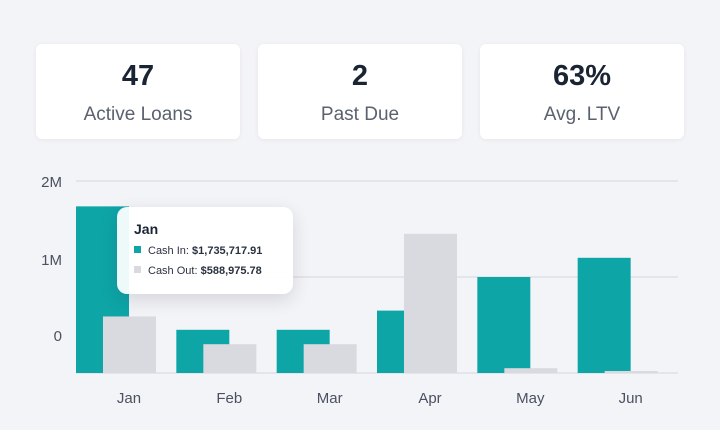 The height and width of the screenshot is (430, 720). What do you see at coordinates (51, 260) in the screenshot?
I see `y-tick-label: 1M` at bounding box center [51, 260].